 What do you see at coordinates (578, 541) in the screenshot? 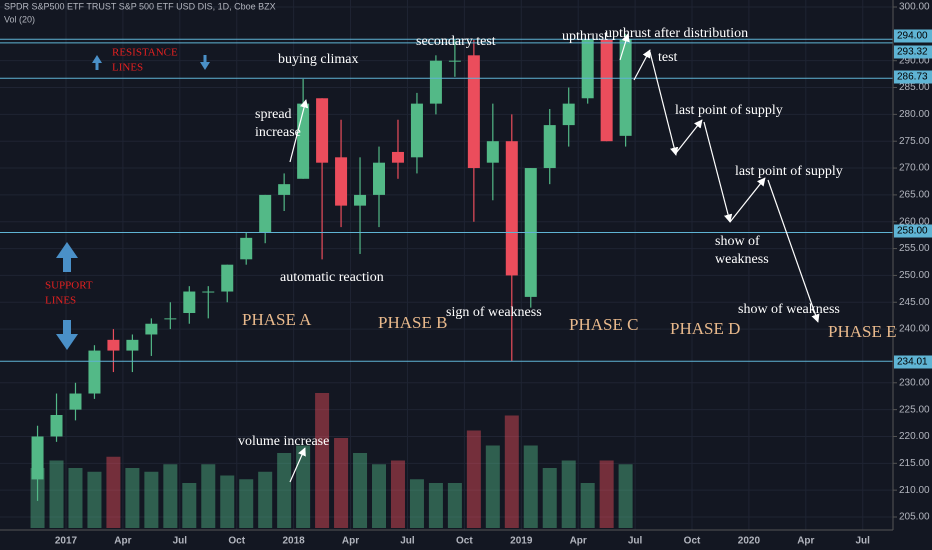
I see `x-tick-label: Apr` at bounding box center [578, 541].